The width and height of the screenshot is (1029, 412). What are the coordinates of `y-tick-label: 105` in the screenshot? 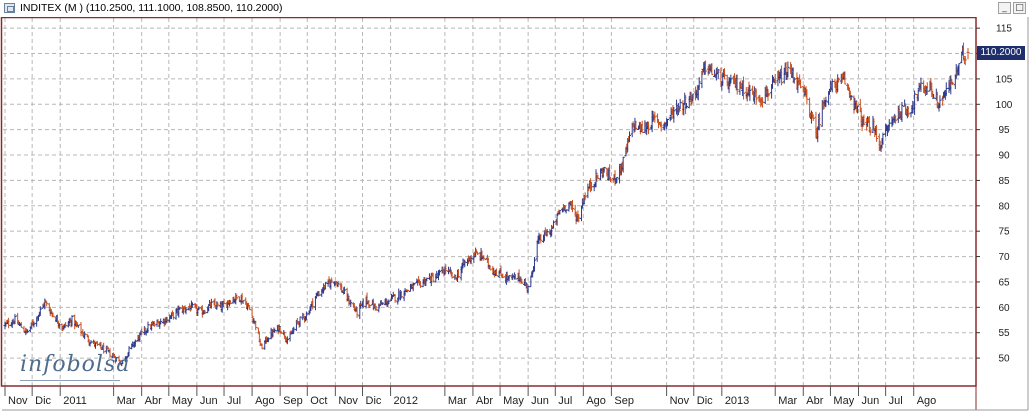 It's located at (1004, 79).